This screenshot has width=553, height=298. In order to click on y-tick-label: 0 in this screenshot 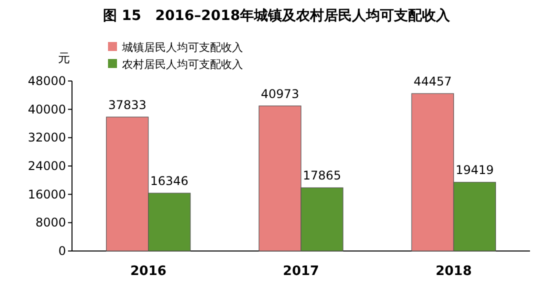, I will do `click(62, 251)`.